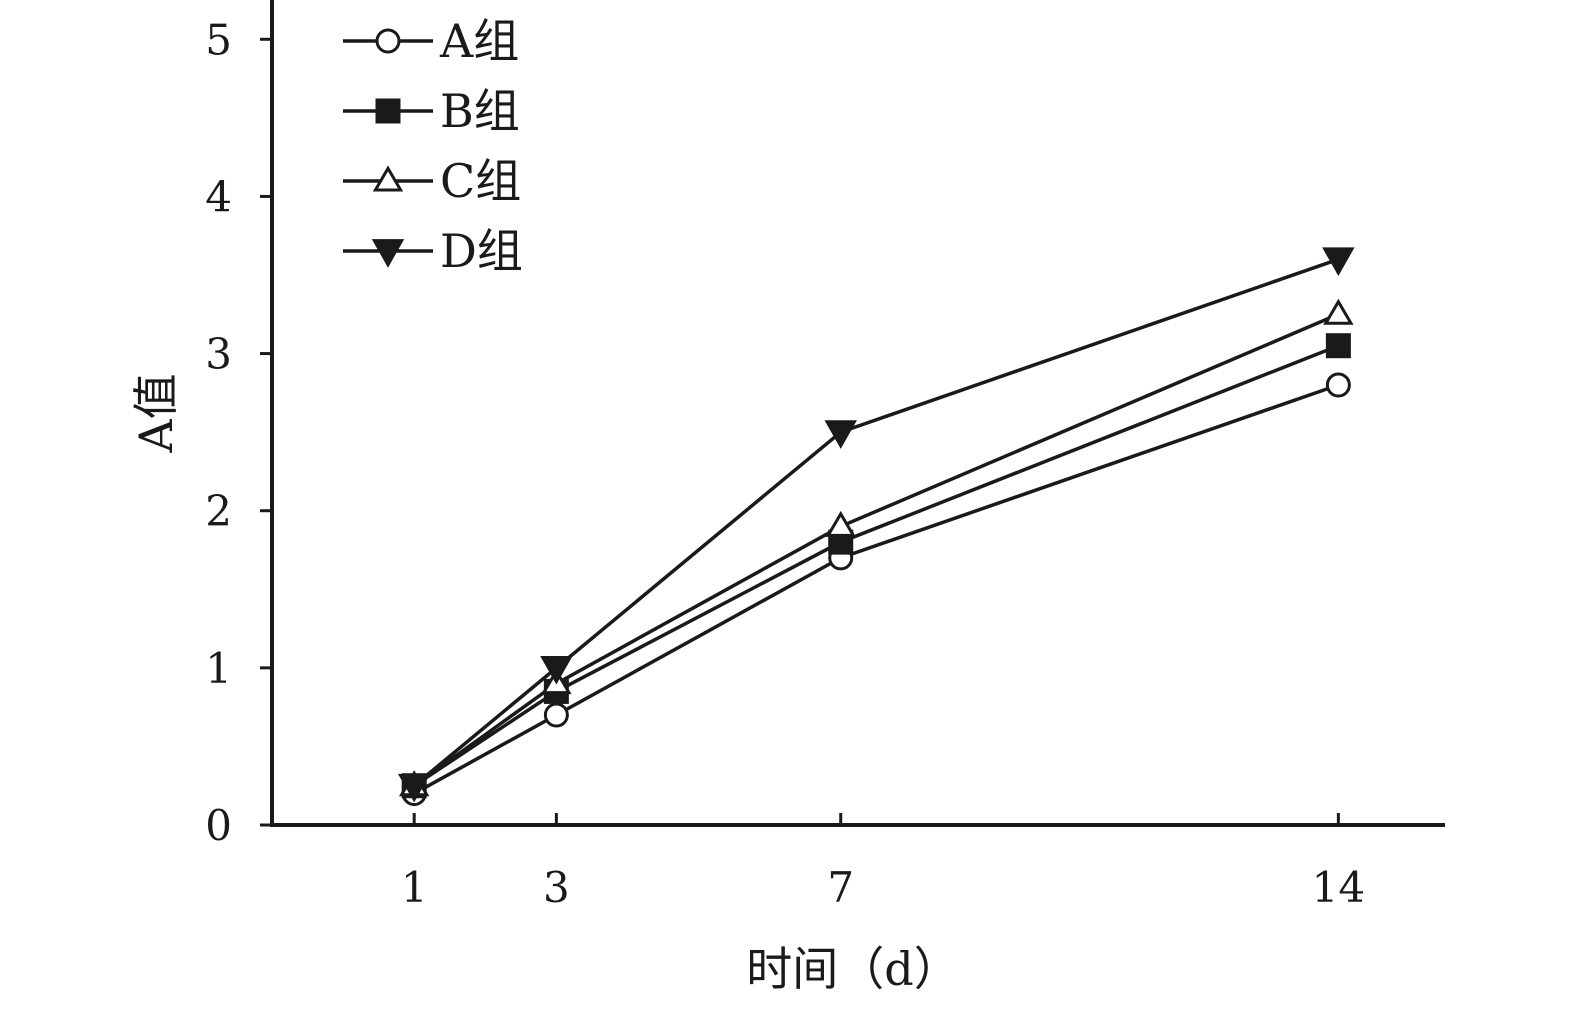 The image size is (1575, 1013). I want to click on x-axis-ticks: 1 3 7 14, so click(883, 862).